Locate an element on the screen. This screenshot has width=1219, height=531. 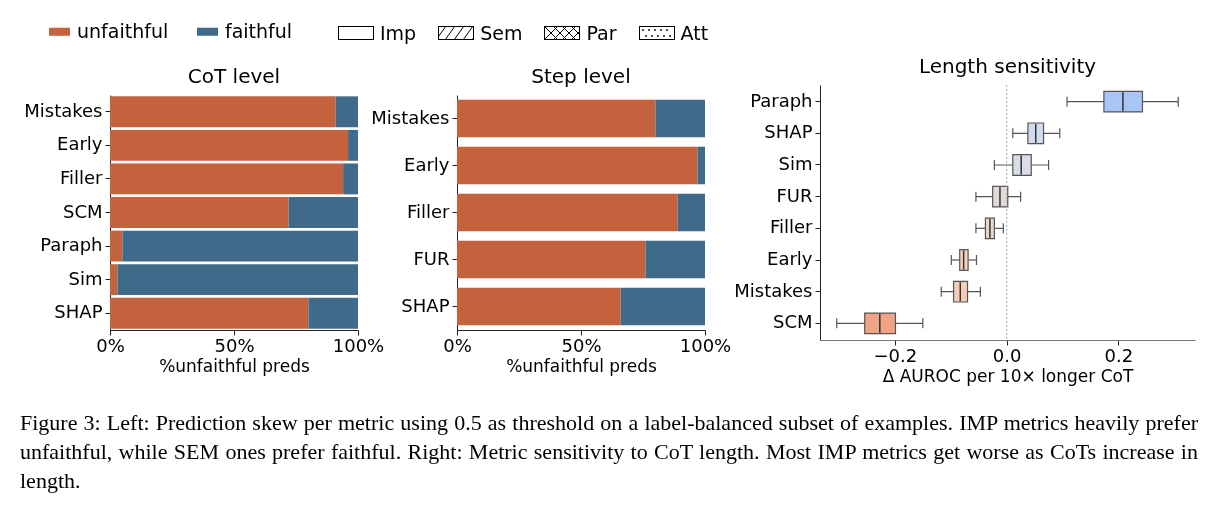
x-tick-label: 0.2 is located at coordinates (1119, 355).